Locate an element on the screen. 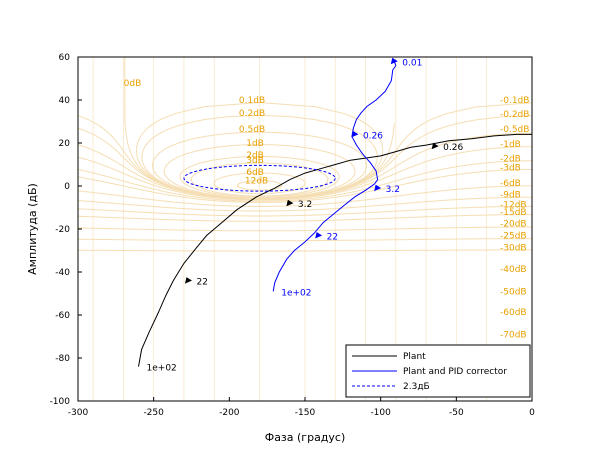  legend: Plant Plant and PID corrector 2.3дБ is located at coordinates (438, 371).